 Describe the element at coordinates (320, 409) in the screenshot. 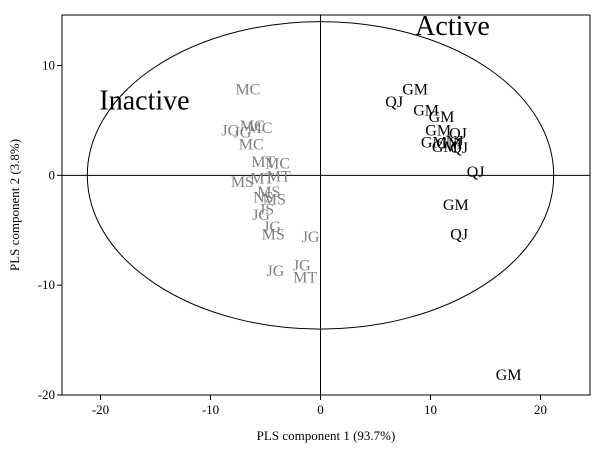

I see `x-tick-label: 0` at that location.